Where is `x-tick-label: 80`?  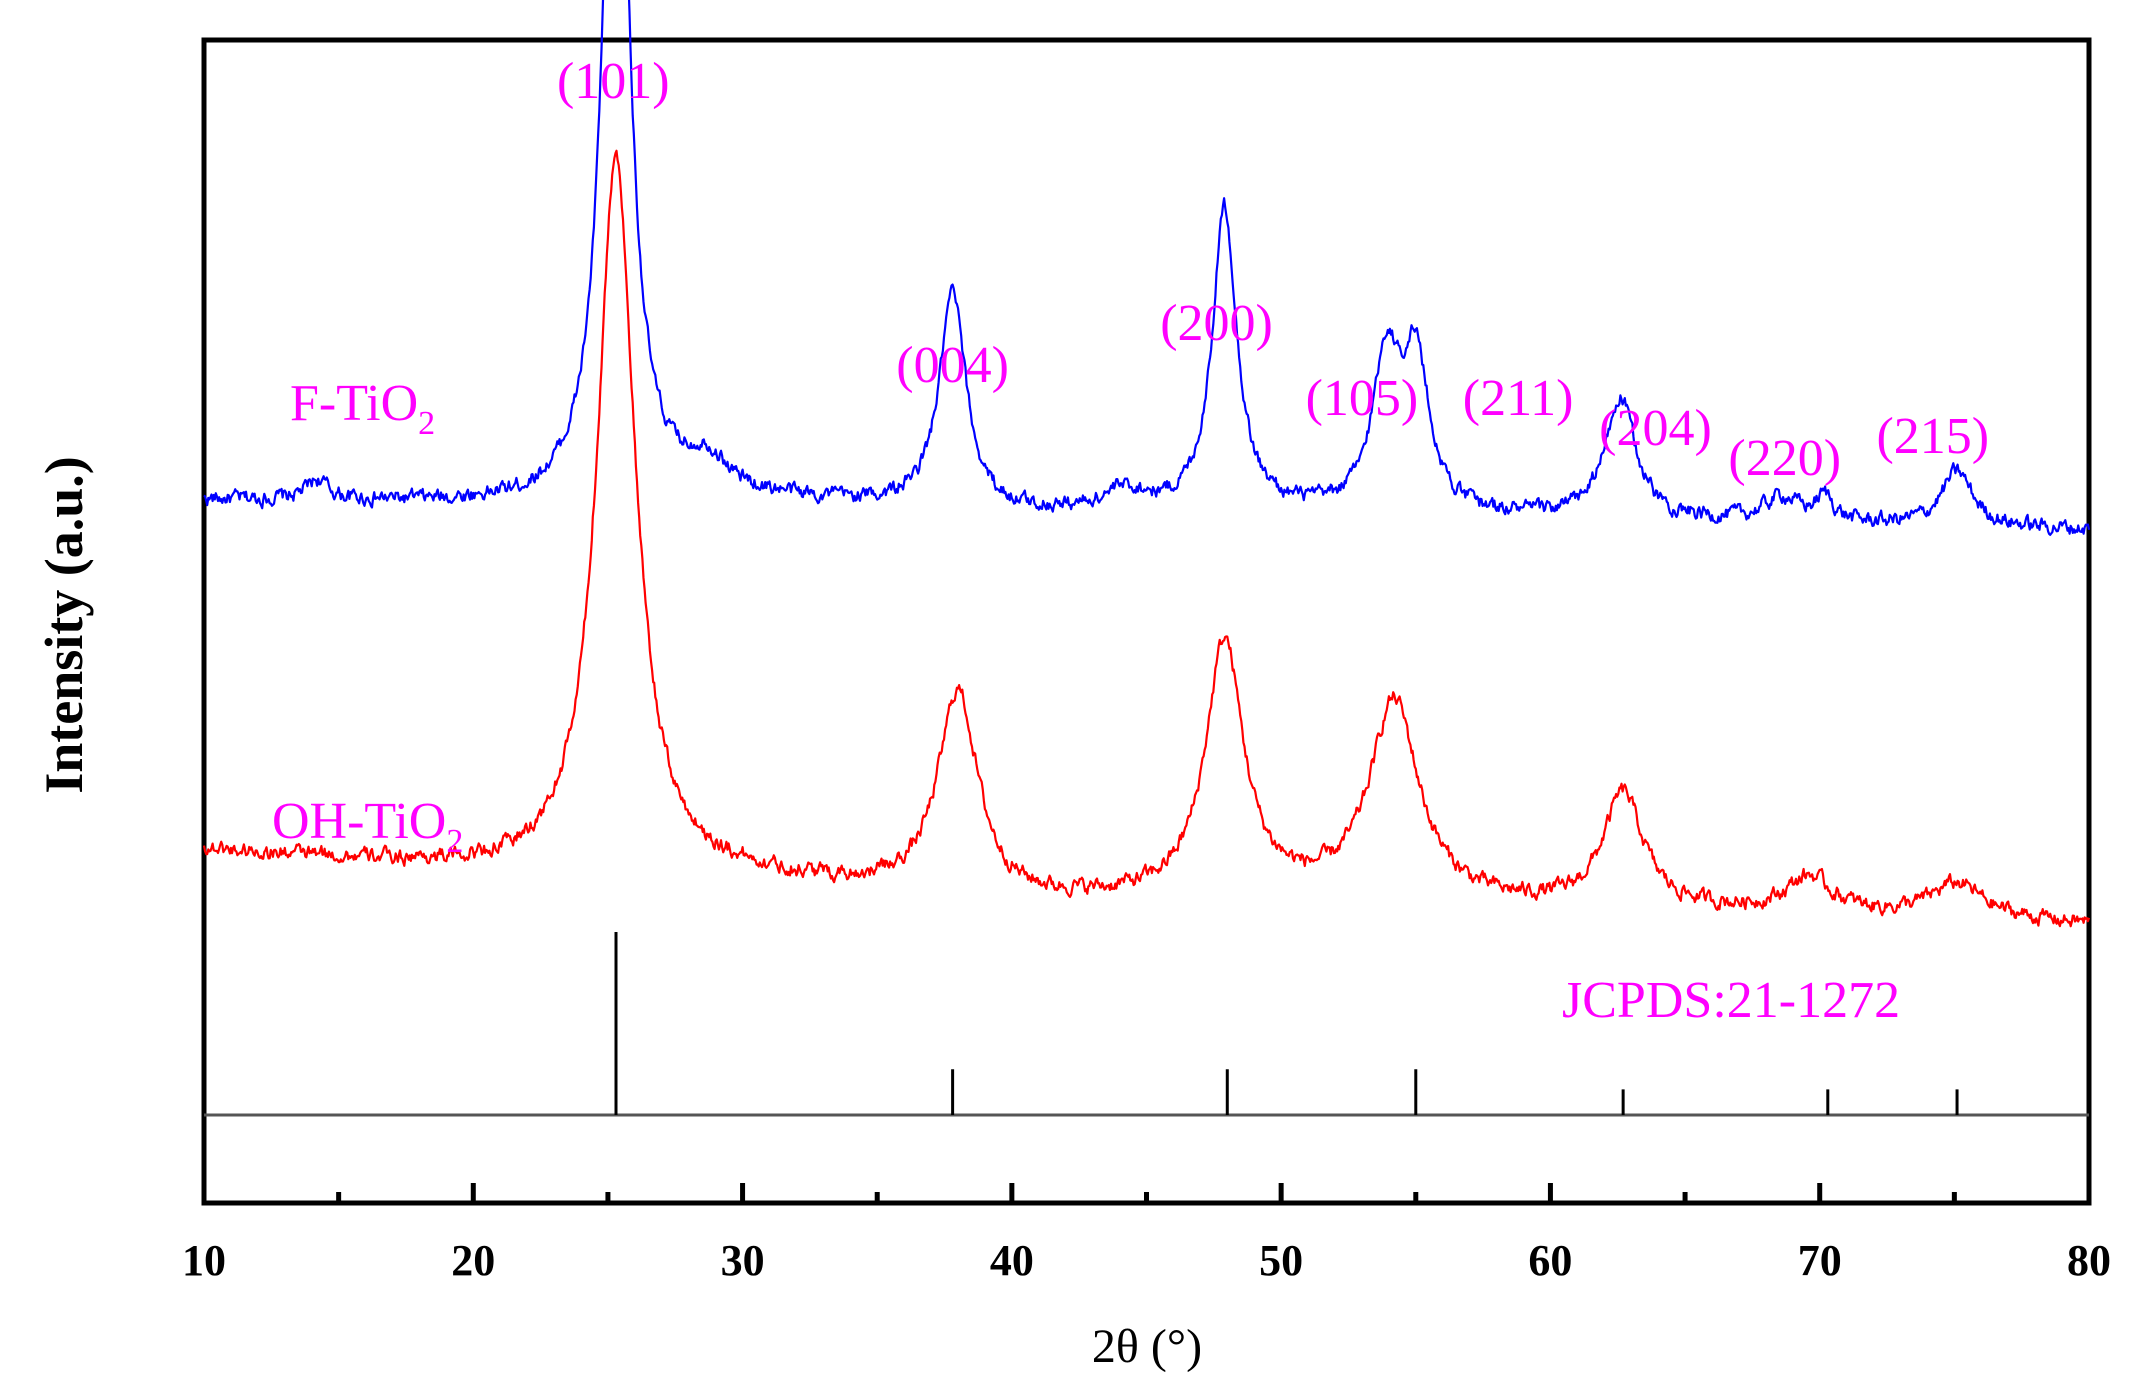 x-tick-label: 80 is located at coordinates (2089, 1260).